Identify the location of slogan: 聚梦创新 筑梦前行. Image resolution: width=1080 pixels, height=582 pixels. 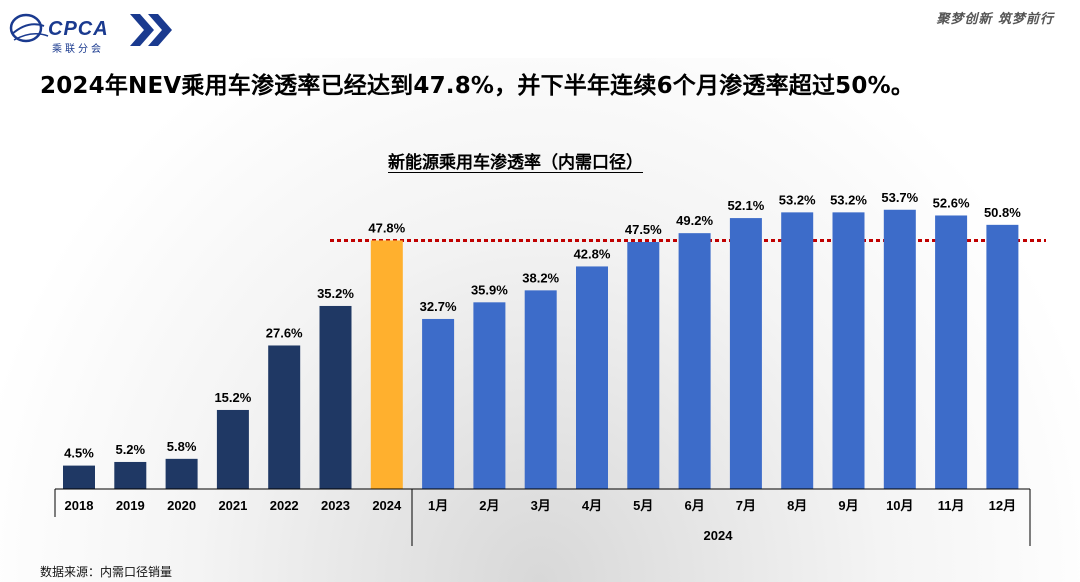
(995, 19).